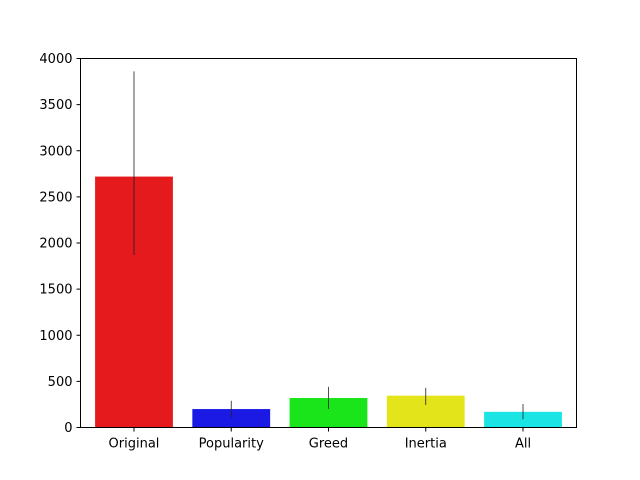 Image resolution: width=640 pixels, height=480 pixels. Describe the element at coordinates (68, 428) in the screenshot. I see `y-tick-label: 0` at that location.